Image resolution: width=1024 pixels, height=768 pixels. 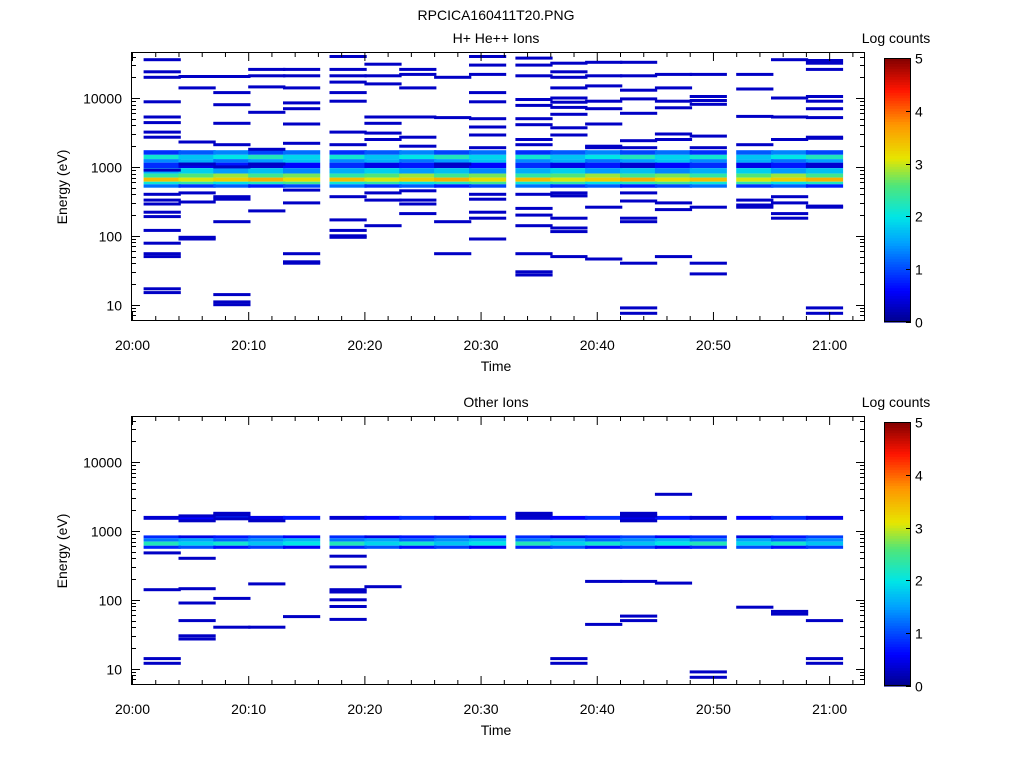 I want to click on x-tick-label: 20:10, so click(x=248, y=345).